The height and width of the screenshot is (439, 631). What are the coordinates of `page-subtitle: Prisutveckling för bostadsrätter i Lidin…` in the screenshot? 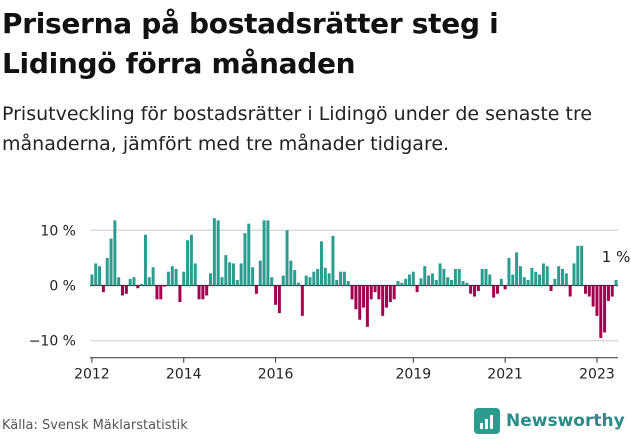 It's located at (297, 129).